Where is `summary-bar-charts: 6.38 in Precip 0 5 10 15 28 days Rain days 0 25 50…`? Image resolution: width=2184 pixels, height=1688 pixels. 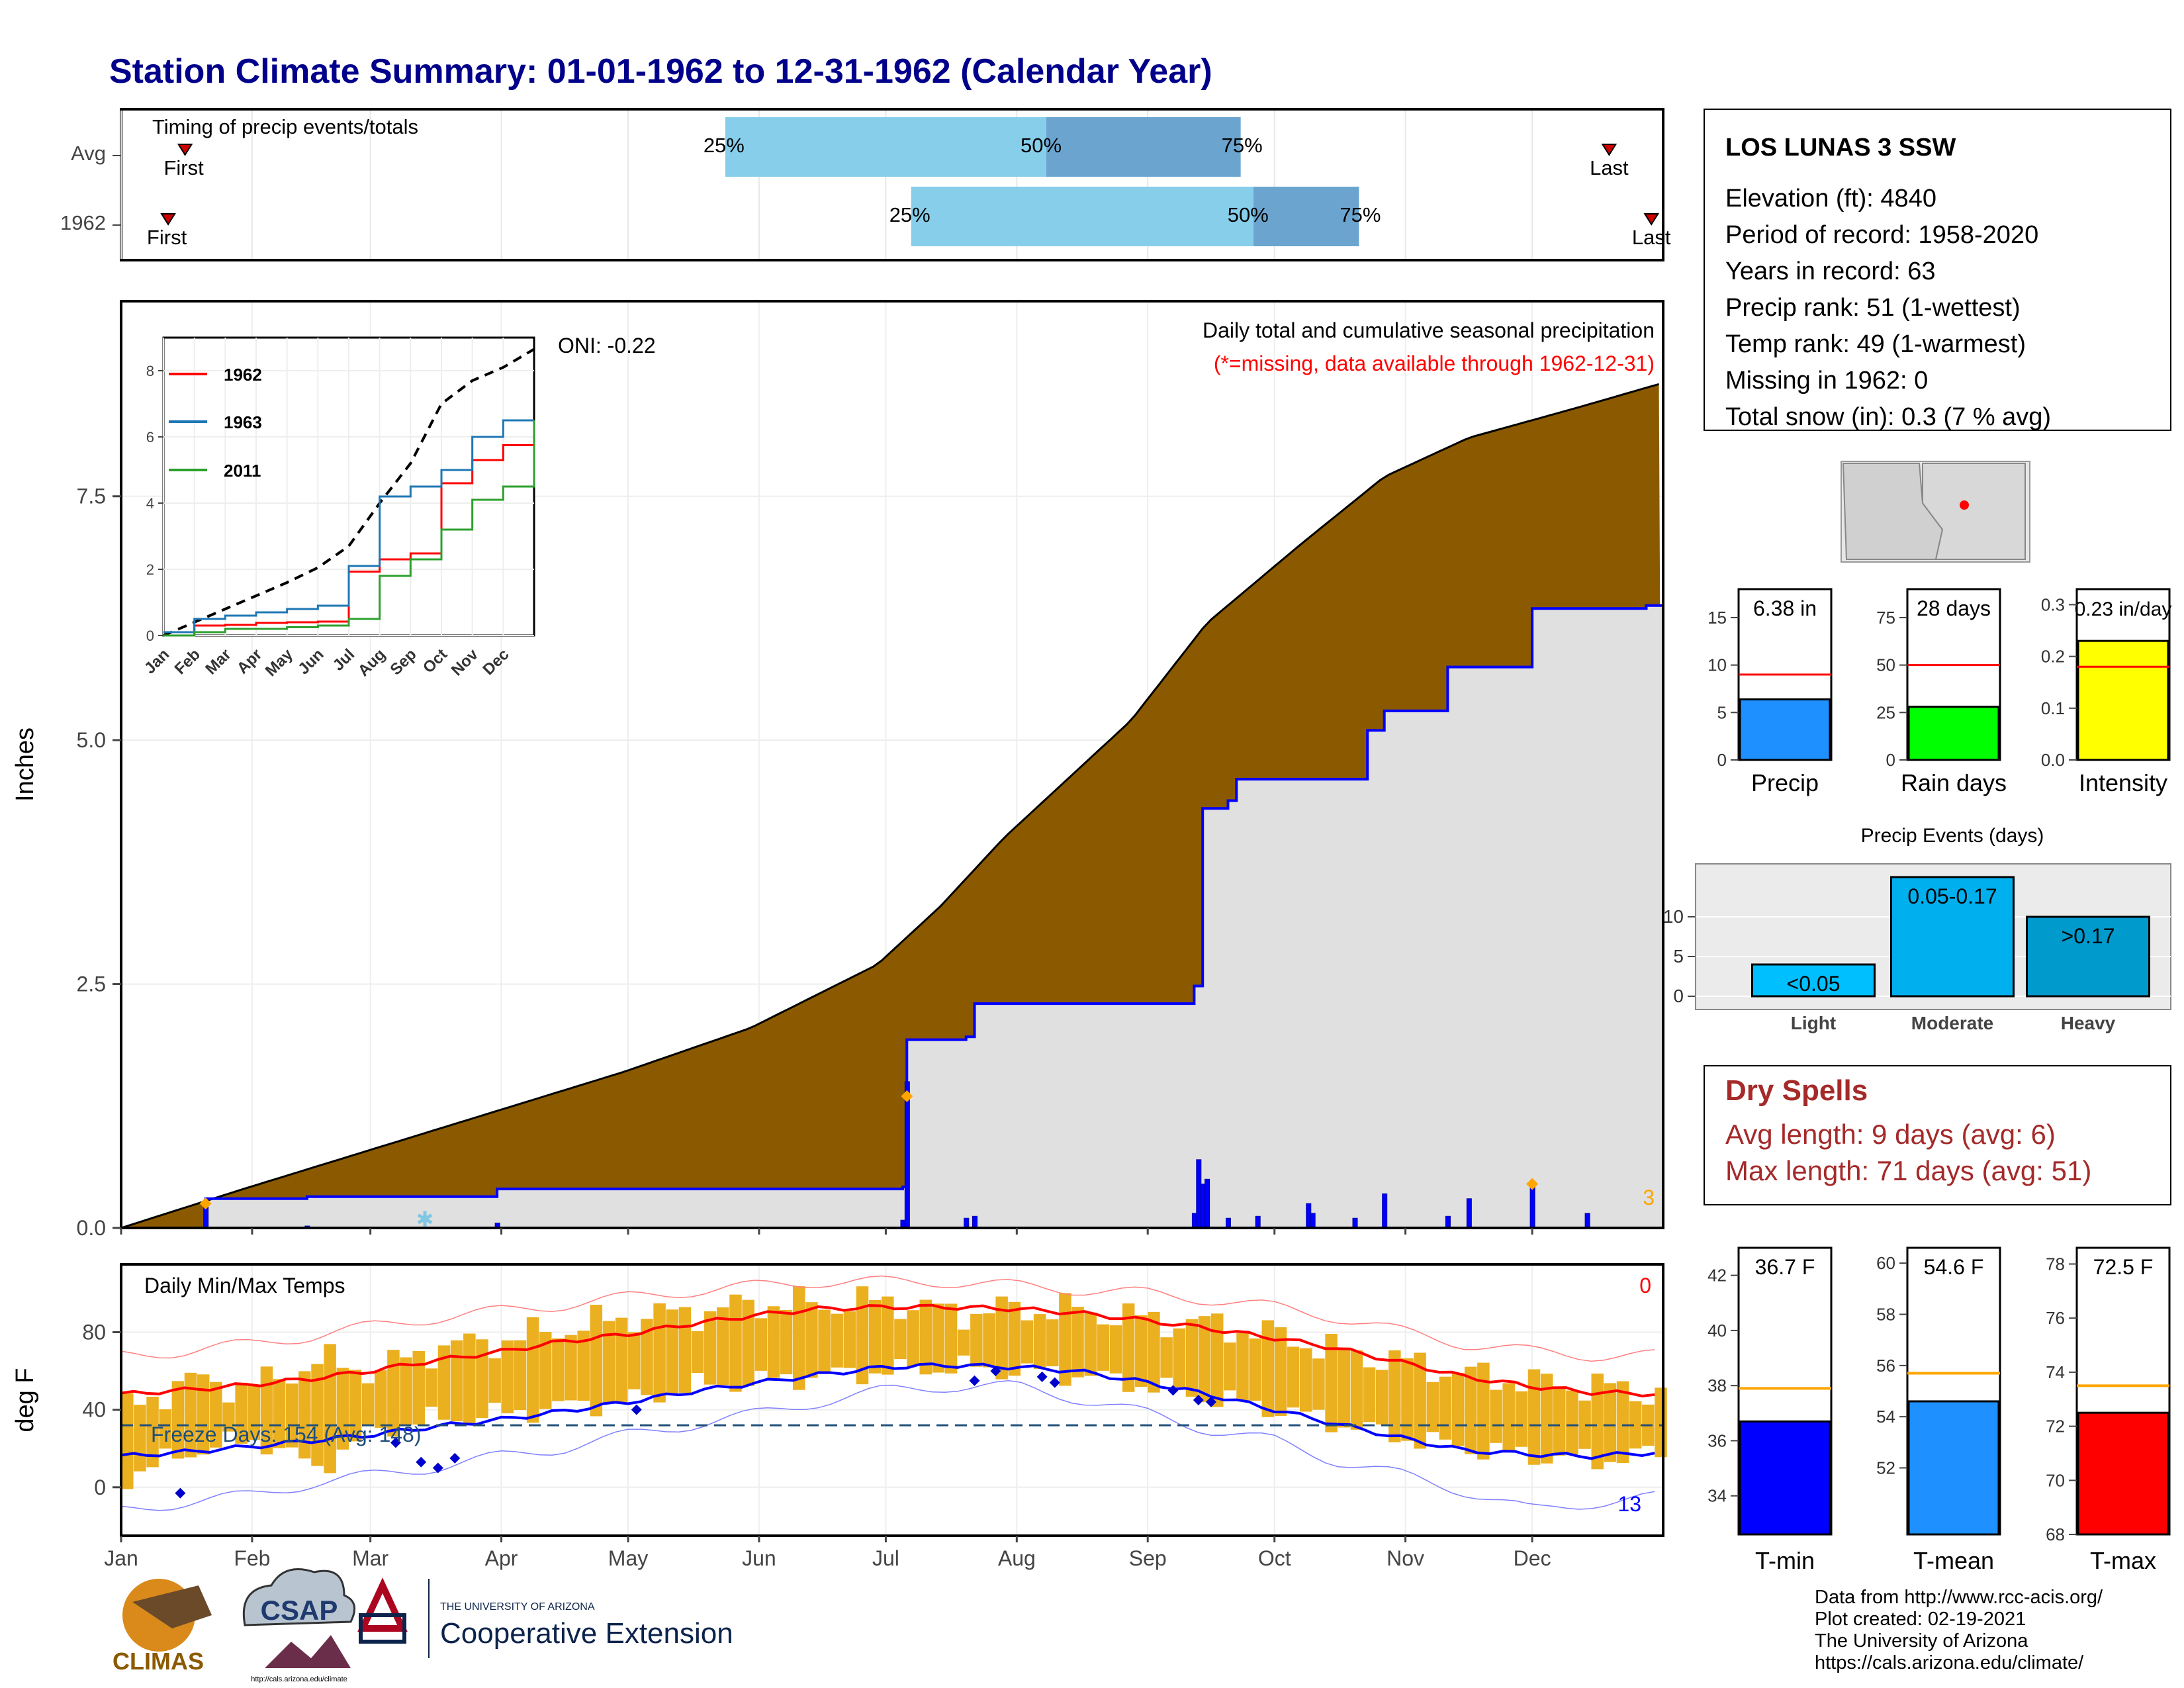 summary-bar-charts: 6.38 in Precip 0 5 10 15 28 days Rain days 0 25 50… is located at coordinates (1939, 692).